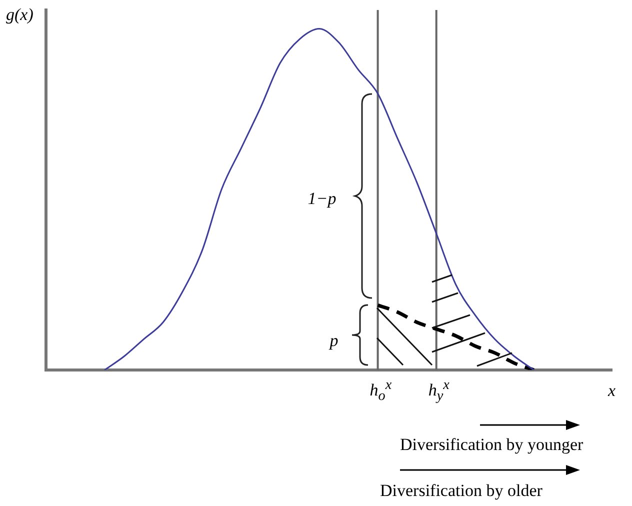 This screenshot has width=632, height=506. What do you see at coordinates (612, 390) in the screenshot?
I see `x-axis-title: x` at bounding box center [612, 390].